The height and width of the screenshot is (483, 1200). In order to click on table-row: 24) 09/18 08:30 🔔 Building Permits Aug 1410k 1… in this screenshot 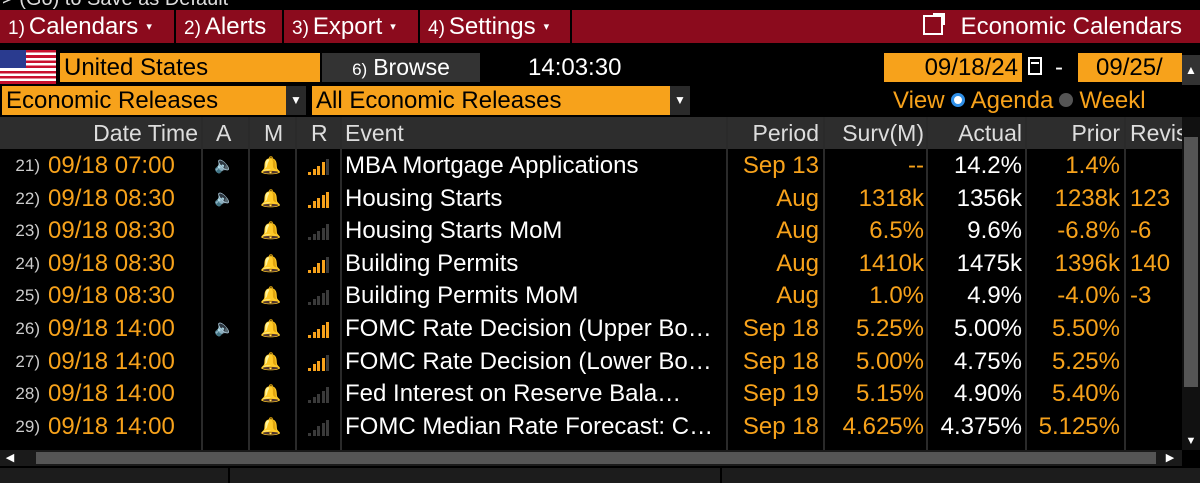, I will do `click(591, 264)`.